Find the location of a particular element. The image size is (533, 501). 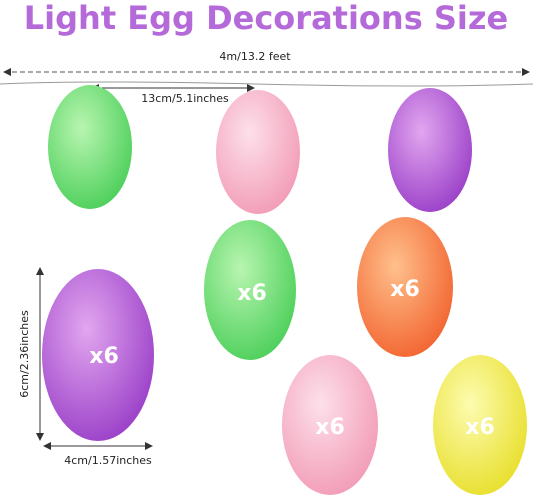

title: Light Egg Decorations Size is located at coordinates (266, 18).